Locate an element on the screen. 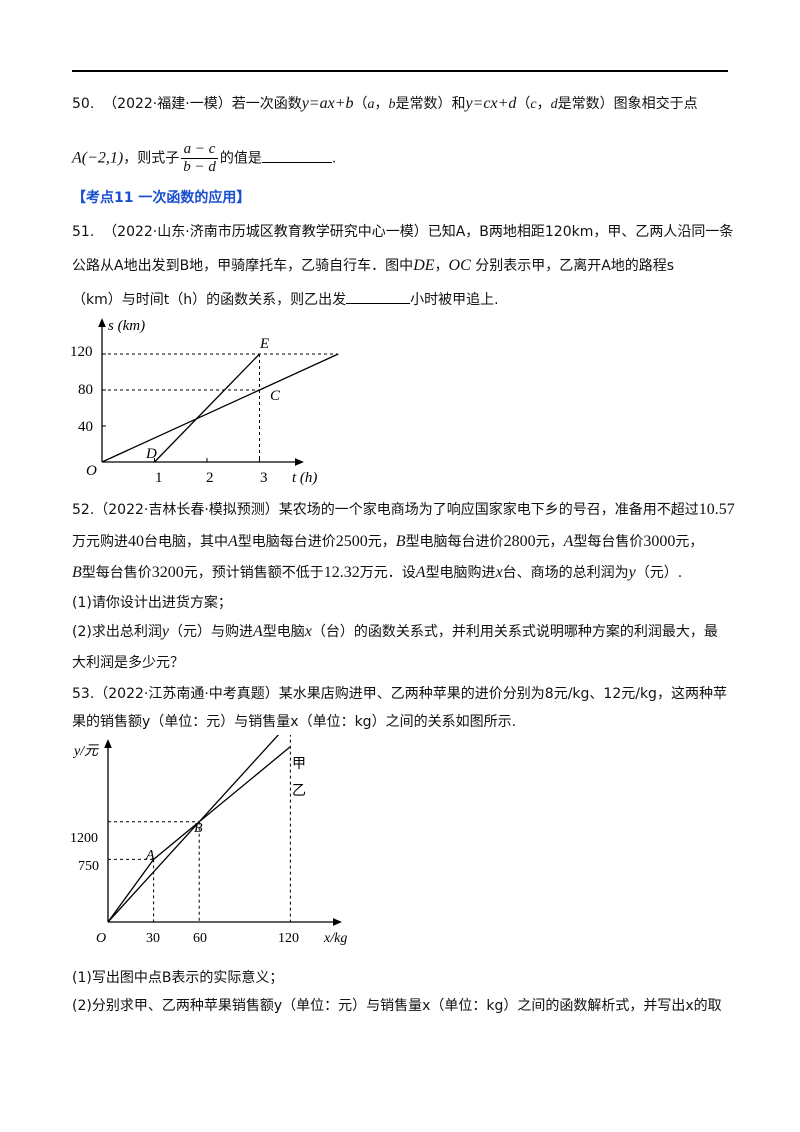  point-a-label: A is located at coordinates (150, 855).